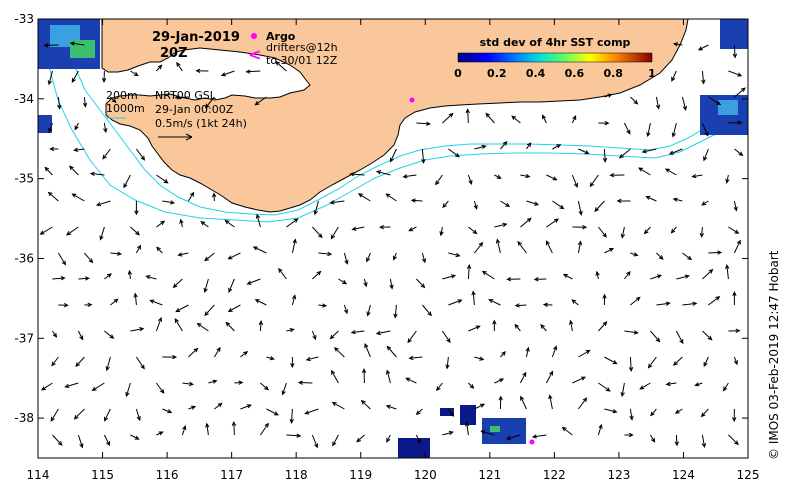 This screenshot has width=790, height=492. I want to click on colorbar, so click(555, 57).